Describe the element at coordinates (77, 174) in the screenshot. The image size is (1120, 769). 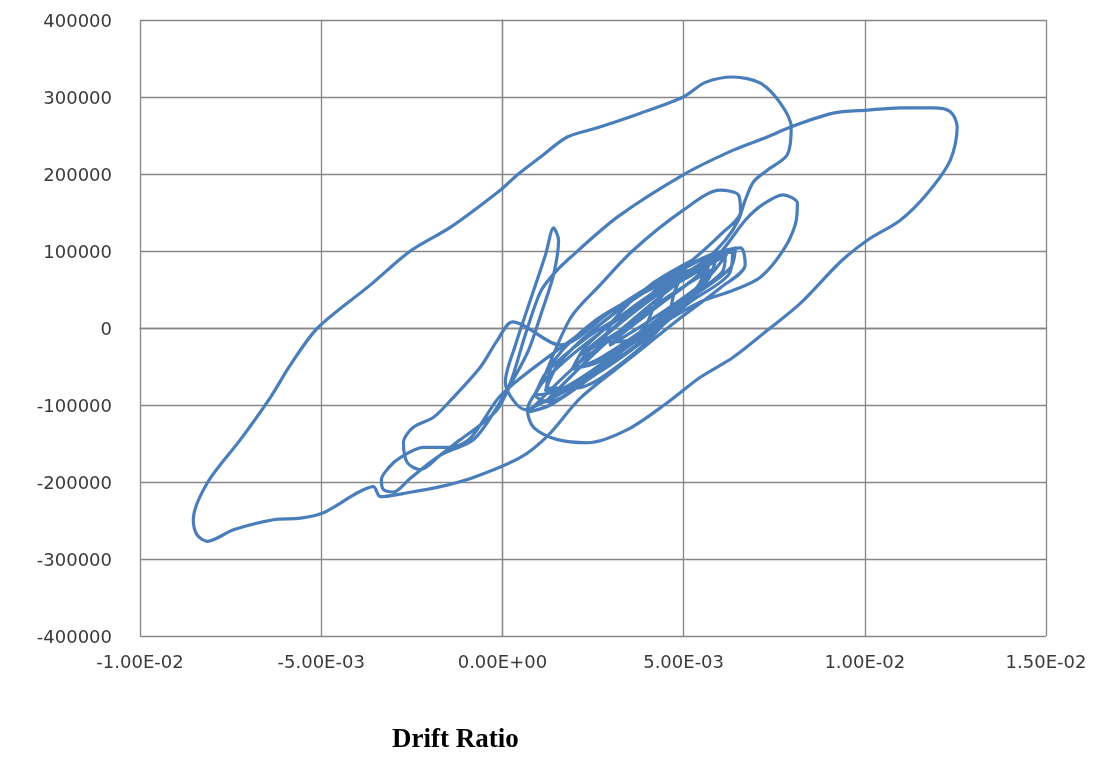
I see `y-tick-label: 200000` at that location.